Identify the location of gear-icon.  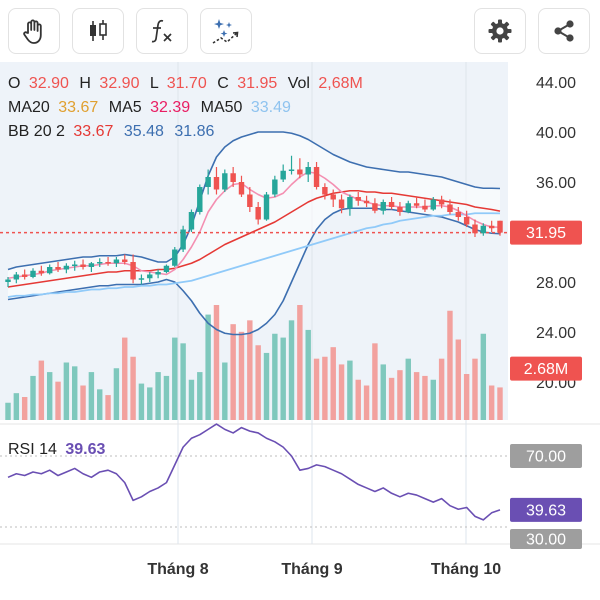
(500, 31).